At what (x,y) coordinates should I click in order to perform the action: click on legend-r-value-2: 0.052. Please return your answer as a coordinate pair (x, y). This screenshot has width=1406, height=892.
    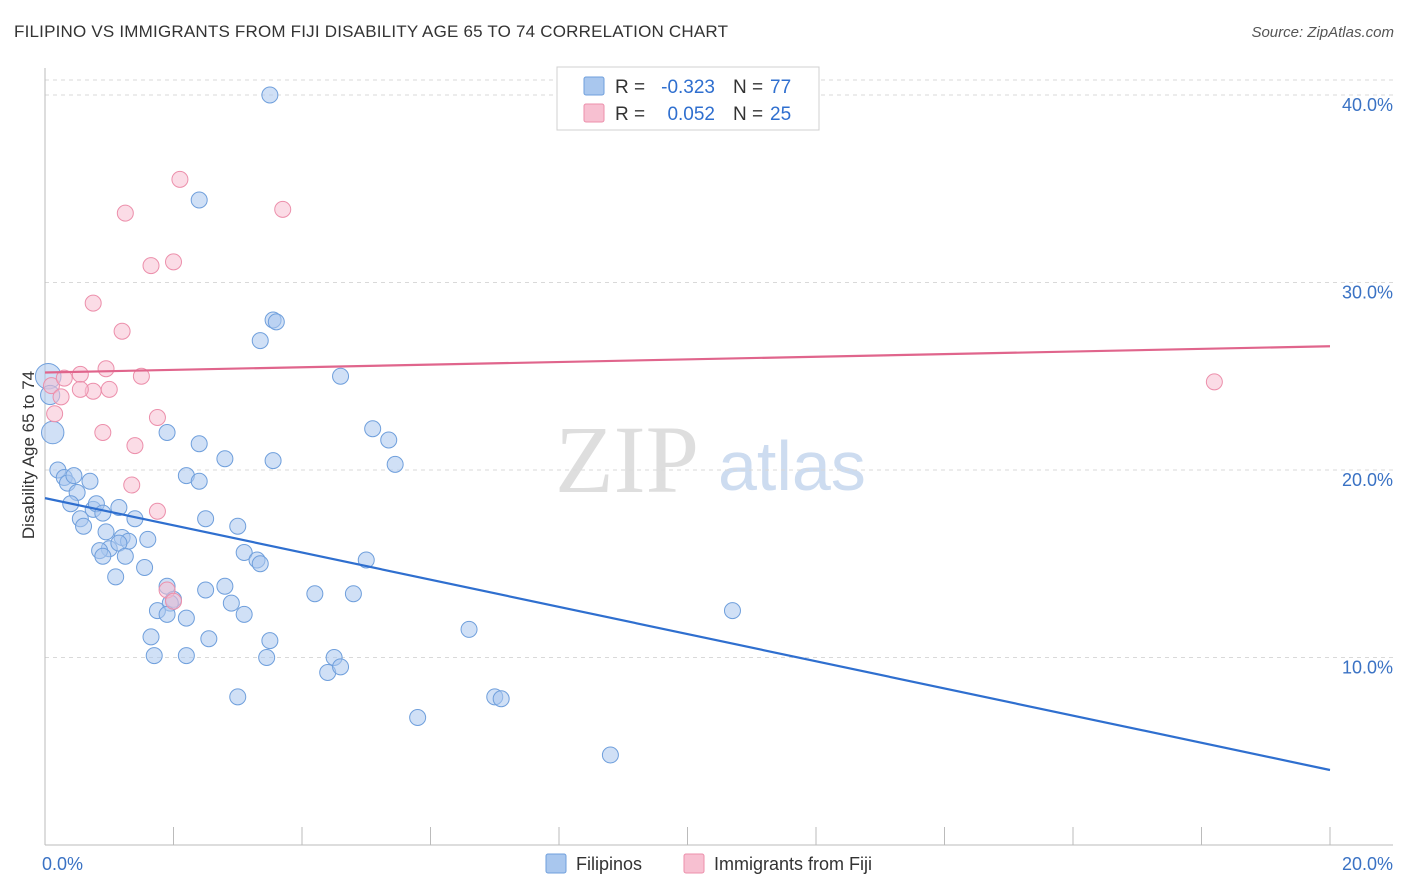
    Looking at the image, I should click on (691, 114).